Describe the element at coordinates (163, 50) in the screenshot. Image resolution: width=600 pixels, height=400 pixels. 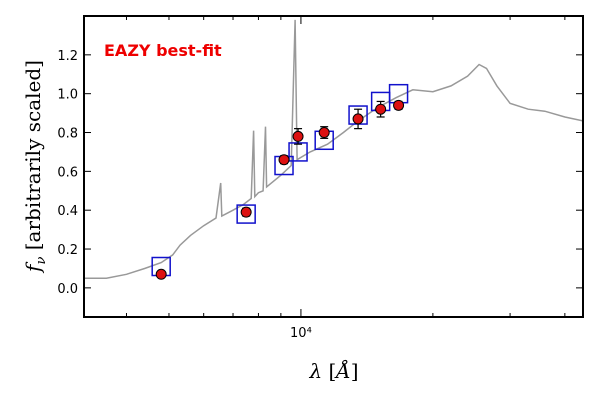
I see `annotation: EAZY best-fit` at that location.